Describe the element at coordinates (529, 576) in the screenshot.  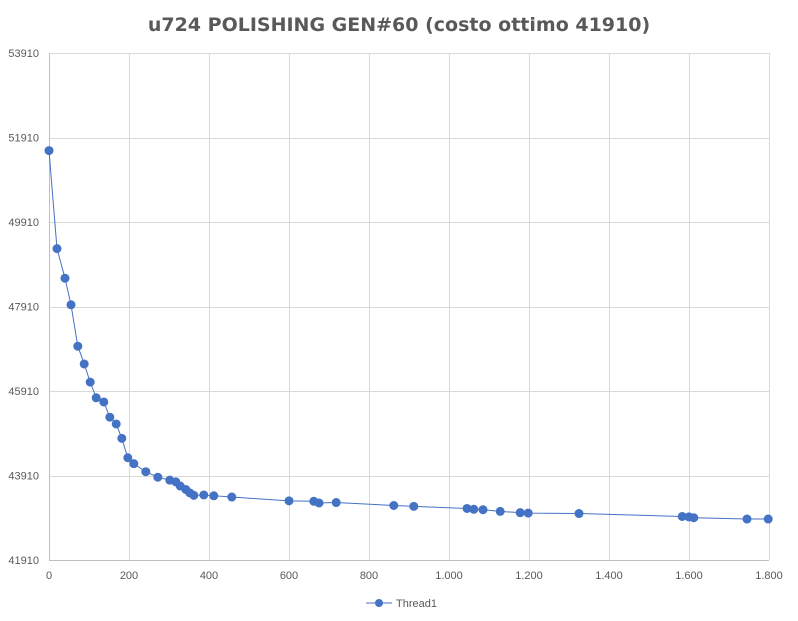
I see `x-tick-label: 1.200` at that location.